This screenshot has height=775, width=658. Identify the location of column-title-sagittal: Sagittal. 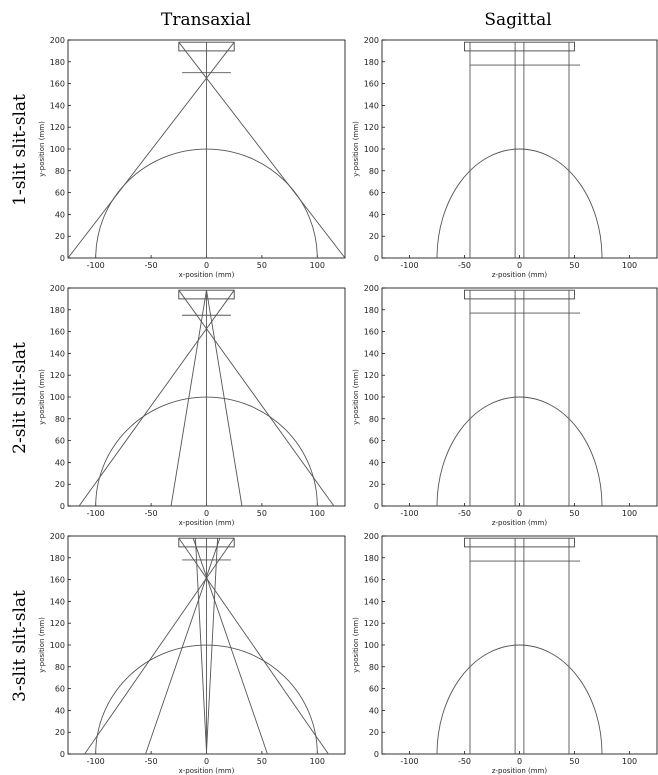
(517, 20).